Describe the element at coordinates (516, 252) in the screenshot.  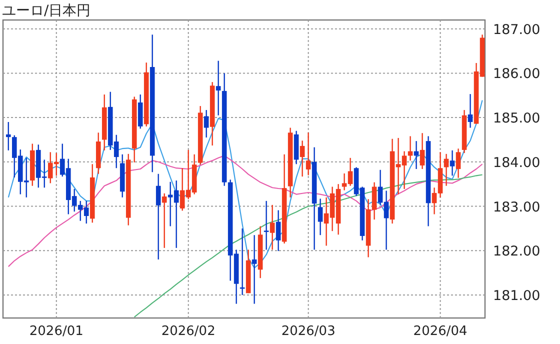
I see `y-tick-label: 182.00` at that location.